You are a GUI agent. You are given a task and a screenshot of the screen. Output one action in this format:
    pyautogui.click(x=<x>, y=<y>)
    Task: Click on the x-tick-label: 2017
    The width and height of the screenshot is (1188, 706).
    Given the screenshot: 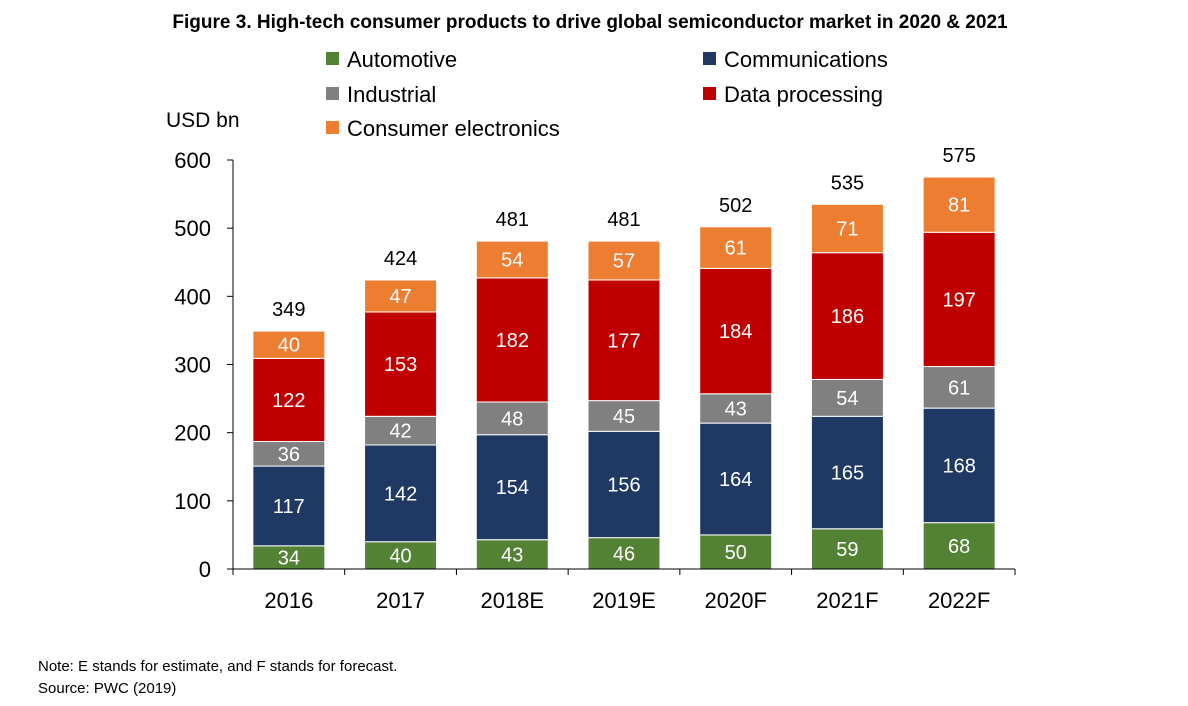 What is the action you would take?
    pyautogui.click(x=400, y=600)
    